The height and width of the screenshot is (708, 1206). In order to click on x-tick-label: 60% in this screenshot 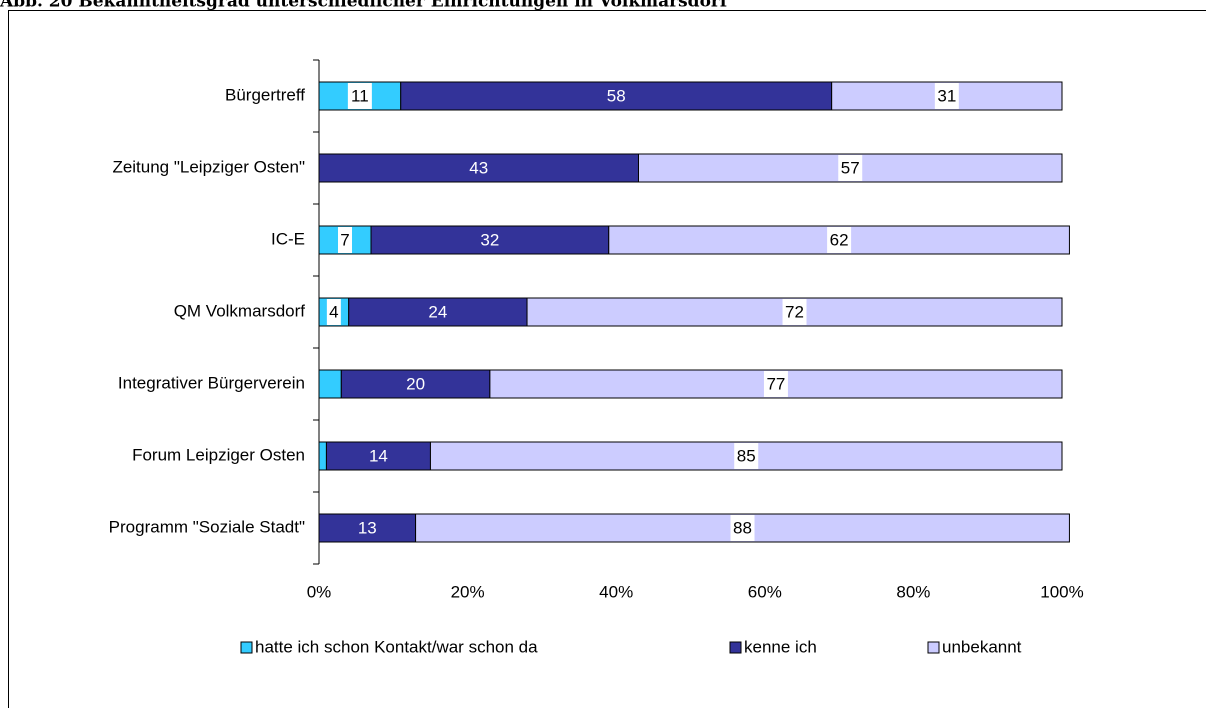, I will do `click(765, 591)`.